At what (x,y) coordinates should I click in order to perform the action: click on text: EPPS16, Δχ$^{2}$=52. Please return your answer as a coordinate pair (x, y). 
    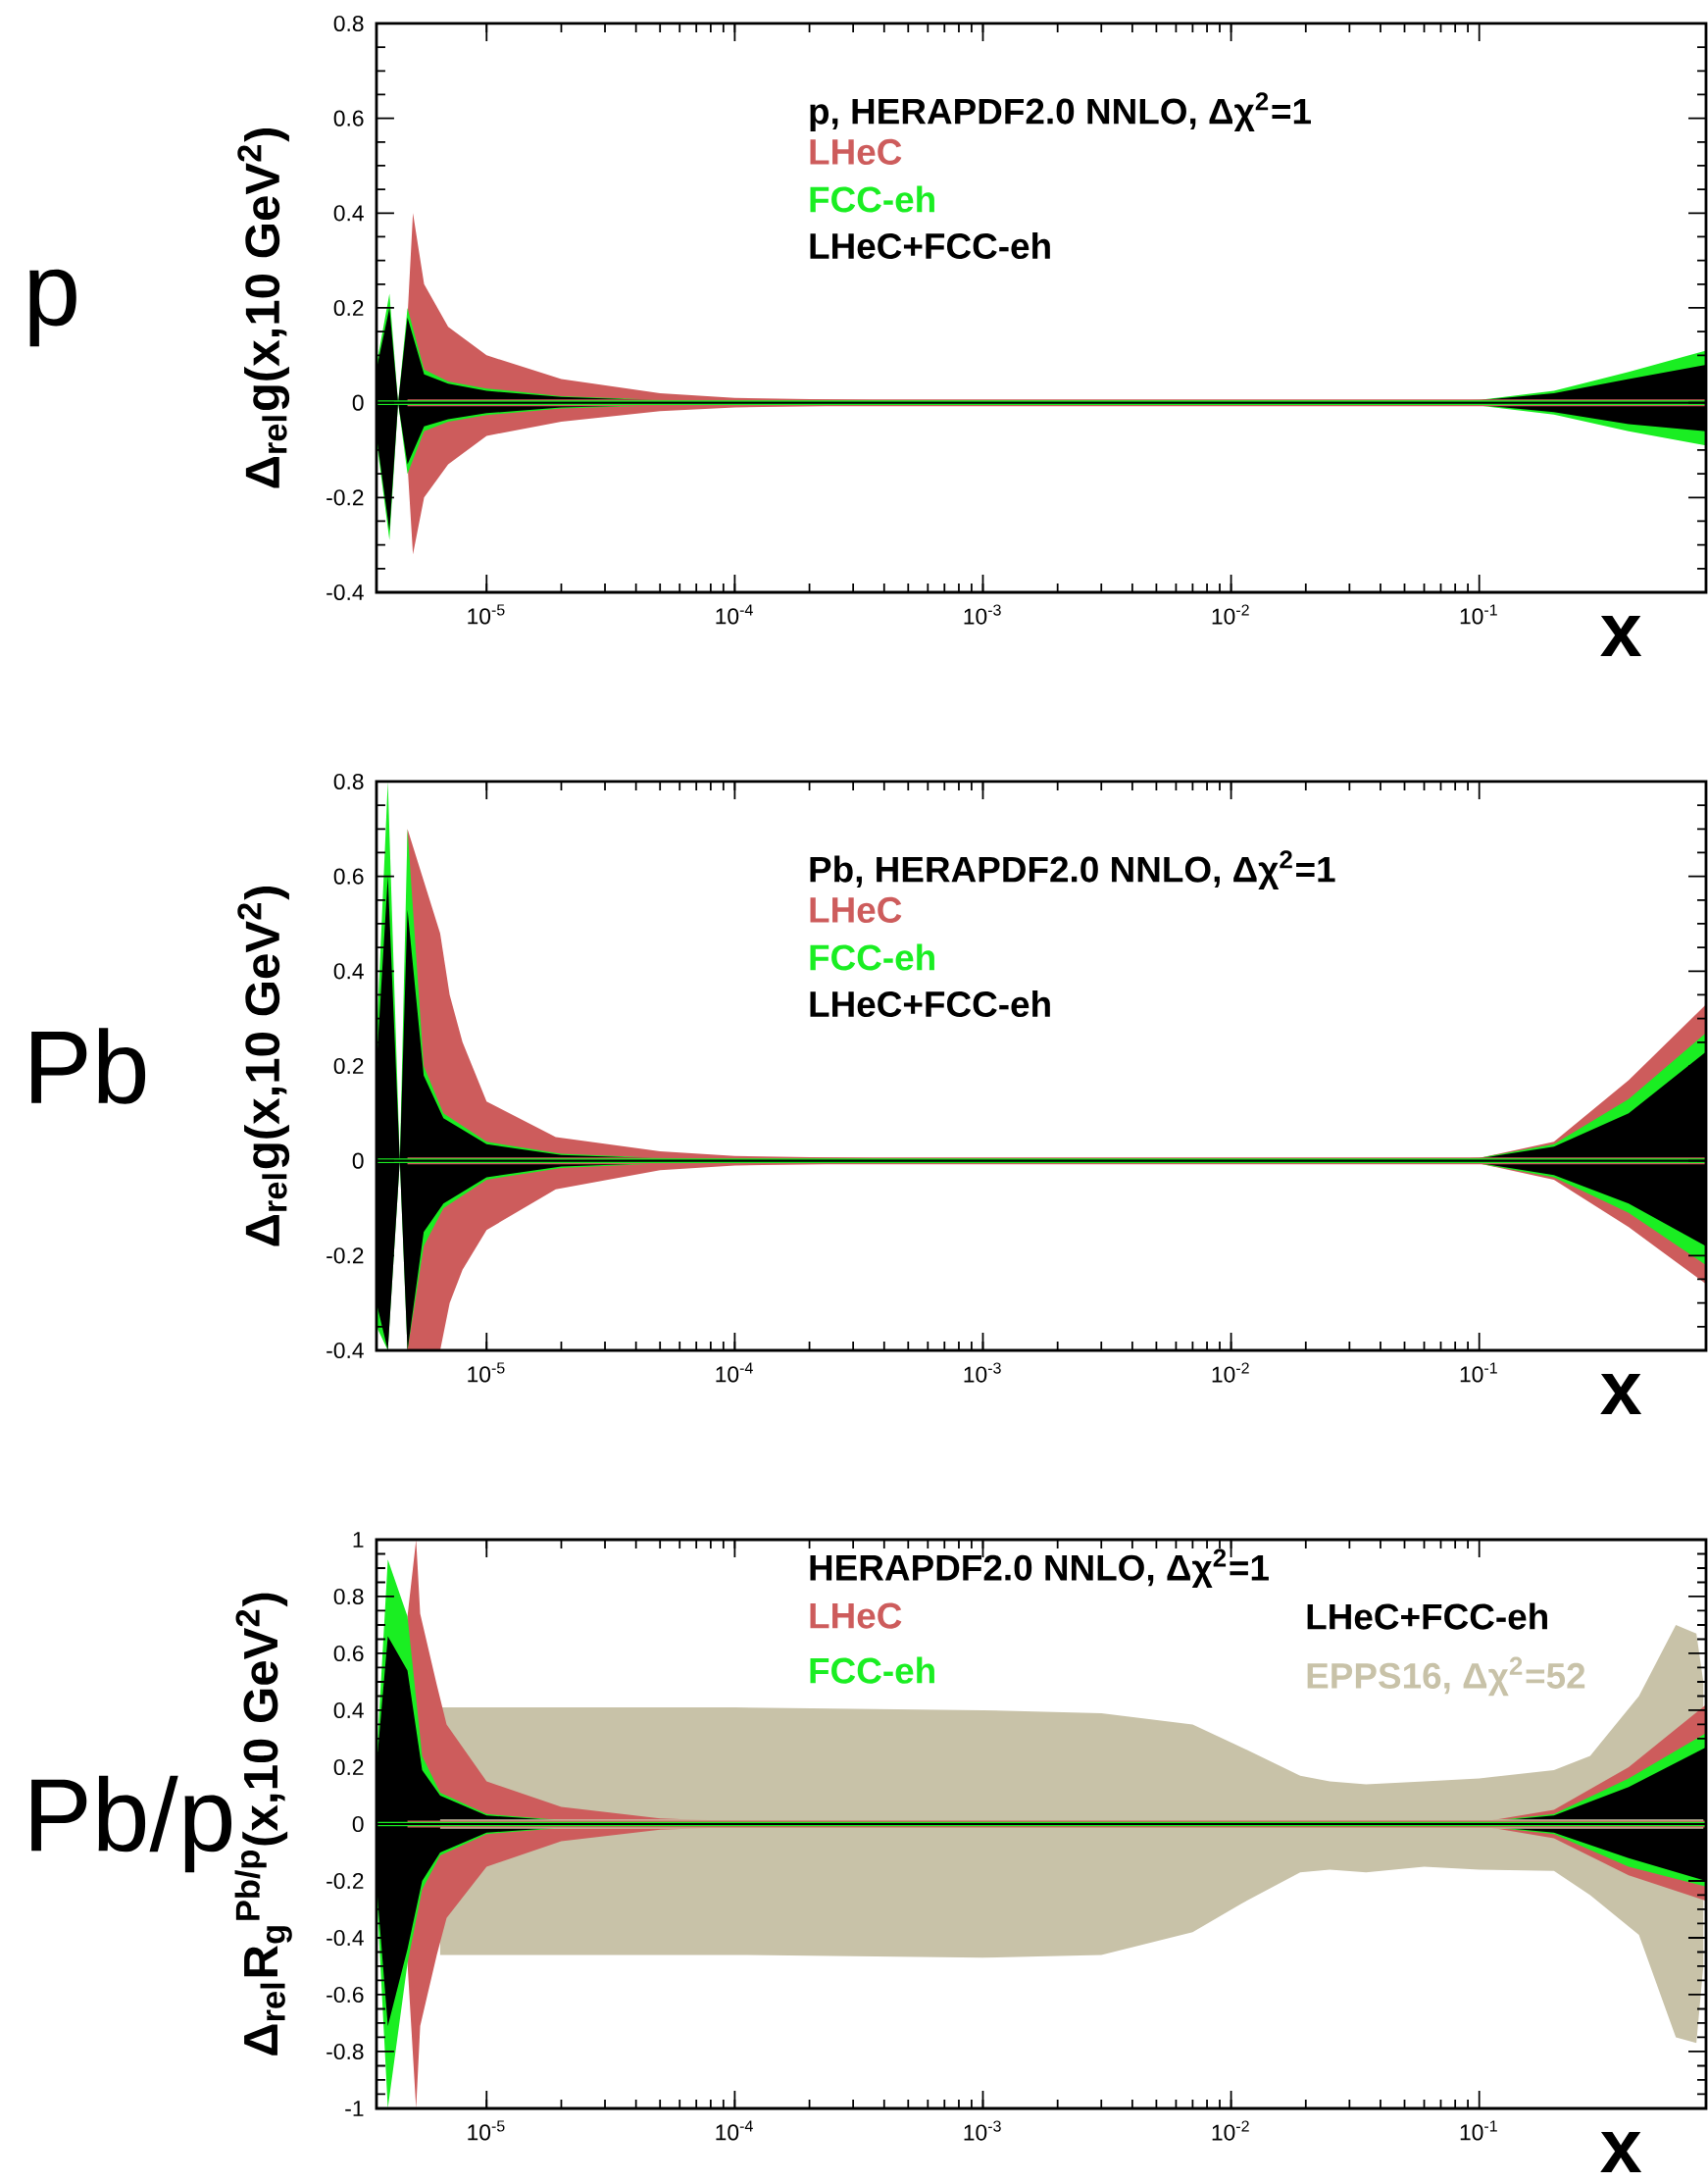
    Looking at the image, I should click on (1446, 1676).